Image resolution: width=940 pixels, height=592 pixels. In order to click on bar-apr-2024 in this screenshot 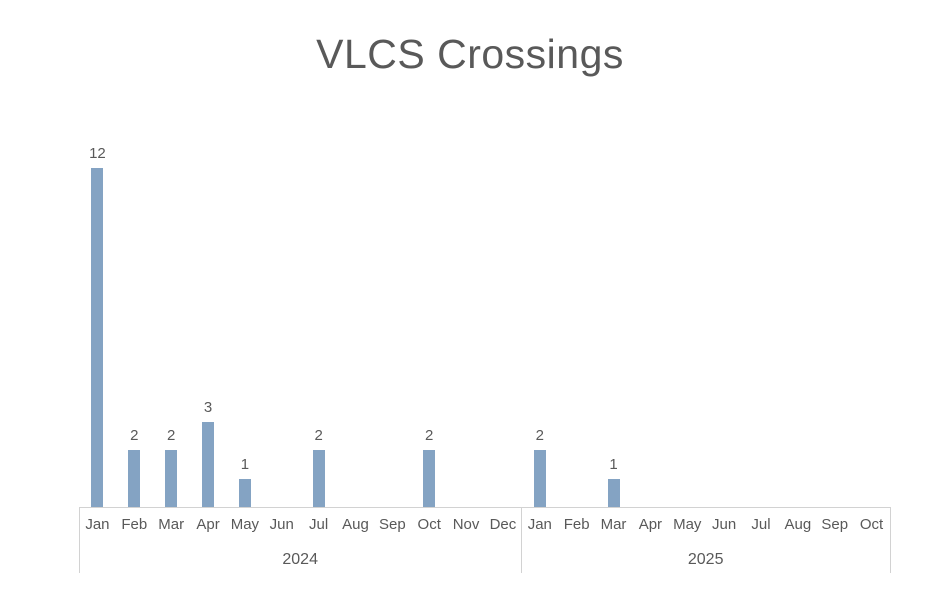, I will do `click(208, 464)`.